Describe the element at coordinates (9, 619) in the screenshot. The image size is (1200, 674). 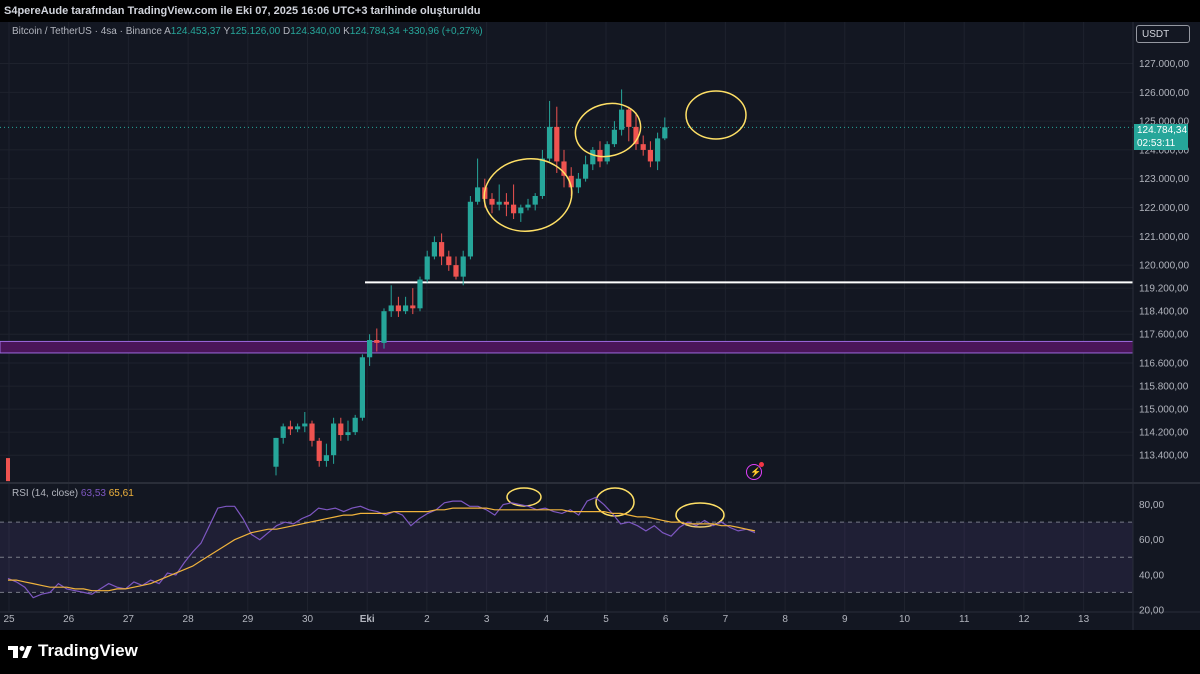
I see `time-tick-label: 25` at that location.